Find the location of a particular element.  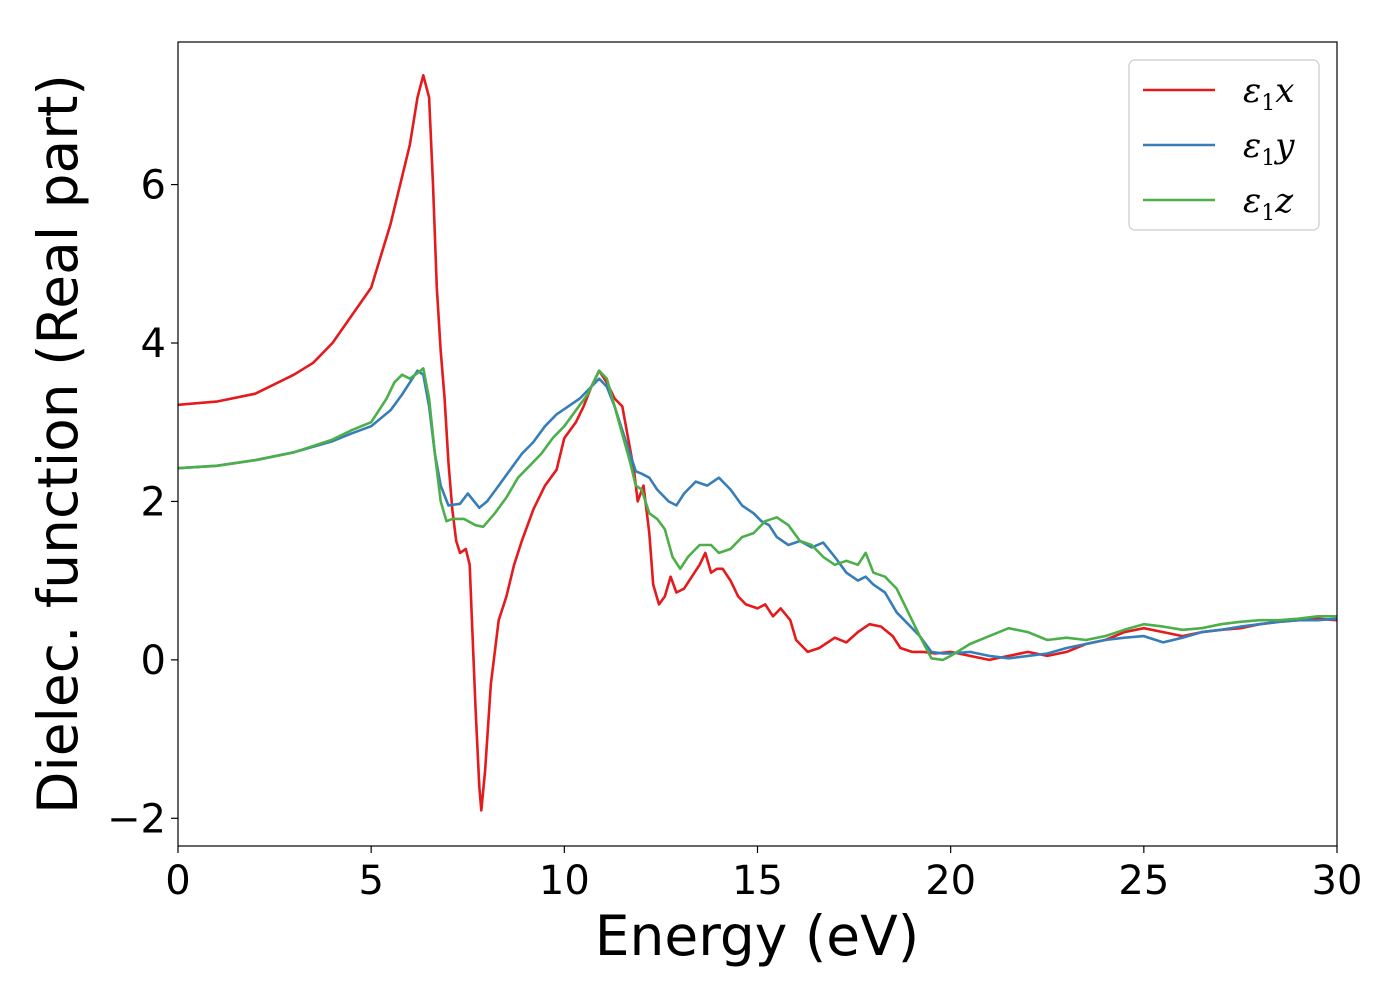

legend-label: ε1y is located at coordinates (1269, 148).